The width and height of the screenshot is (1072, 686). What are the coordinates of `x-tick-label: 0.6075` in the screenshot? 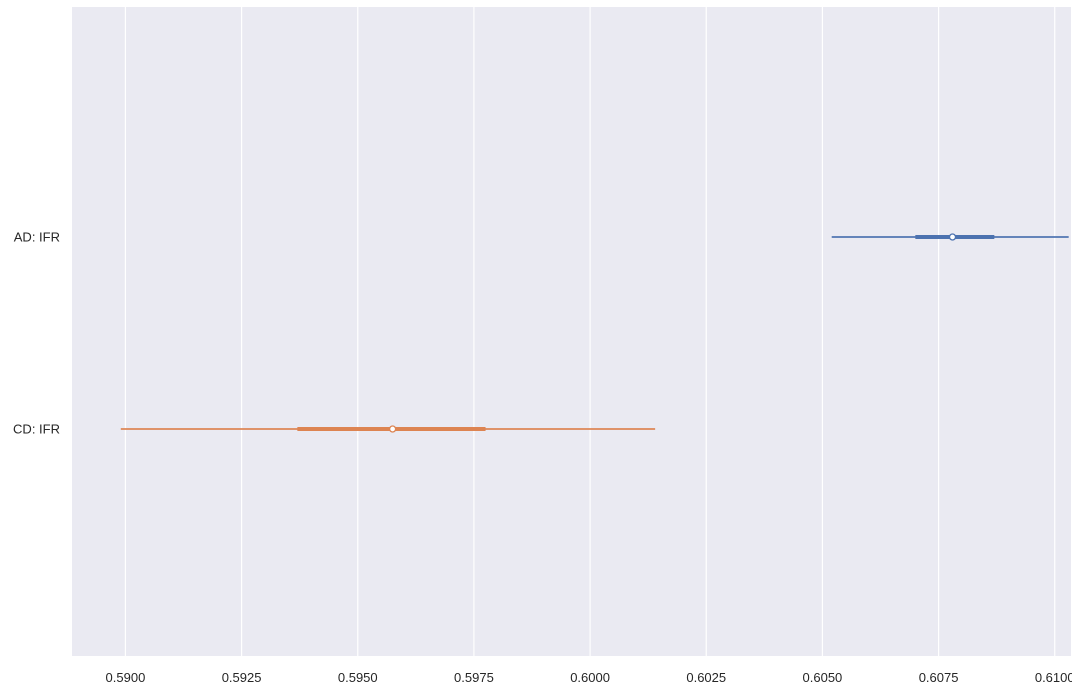 It's located at (939, 677).